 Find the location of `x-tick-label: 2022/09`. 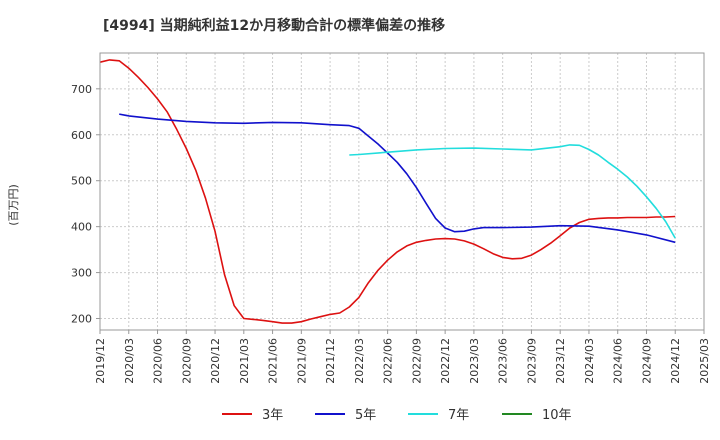

x-tick-label: 2022/09 is located at coordinates (416, 361).